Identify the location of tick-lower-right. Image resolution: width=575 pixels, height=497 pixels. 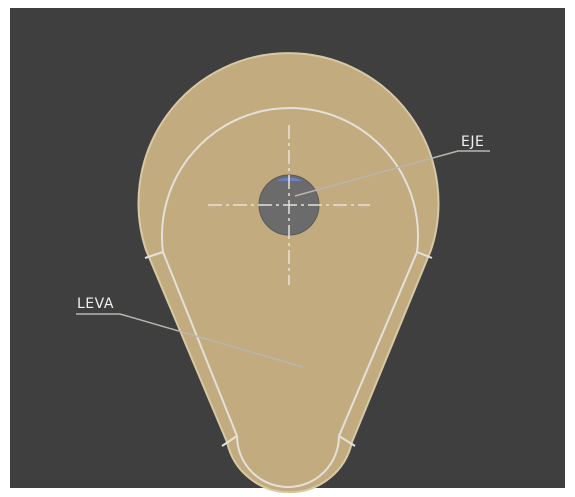
(347, 441).